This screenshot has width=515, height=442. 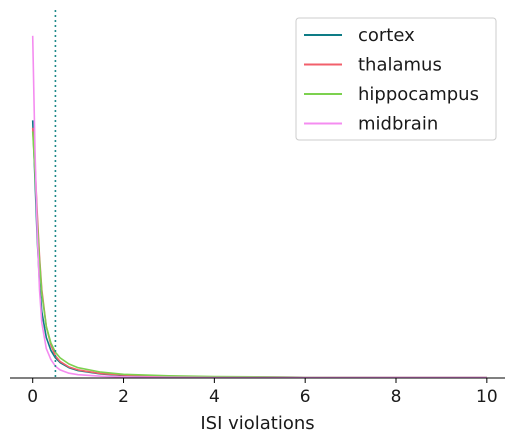 What do you see at coordinates (487, 397) in the screenshot?
I see `x-tick-label: 10` at bounding box center [487, 397].